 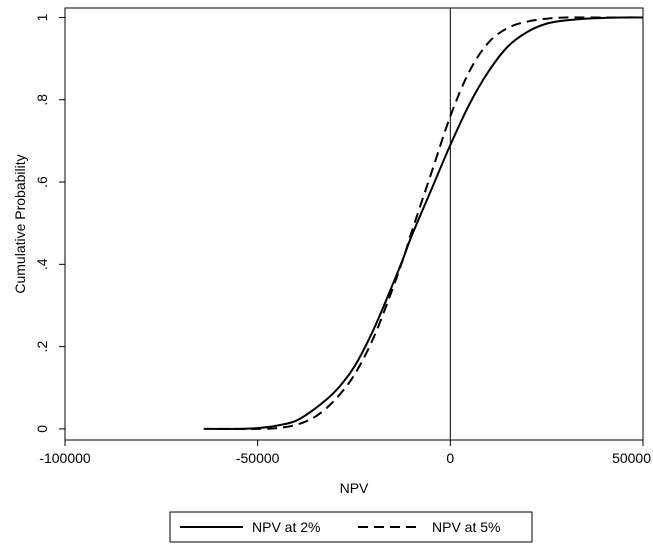 What do you see at coordinates (351, 527) in the screenshot?
I see `legend: NPV at 2% NPV at 5%` at bounding box center [351, 527].